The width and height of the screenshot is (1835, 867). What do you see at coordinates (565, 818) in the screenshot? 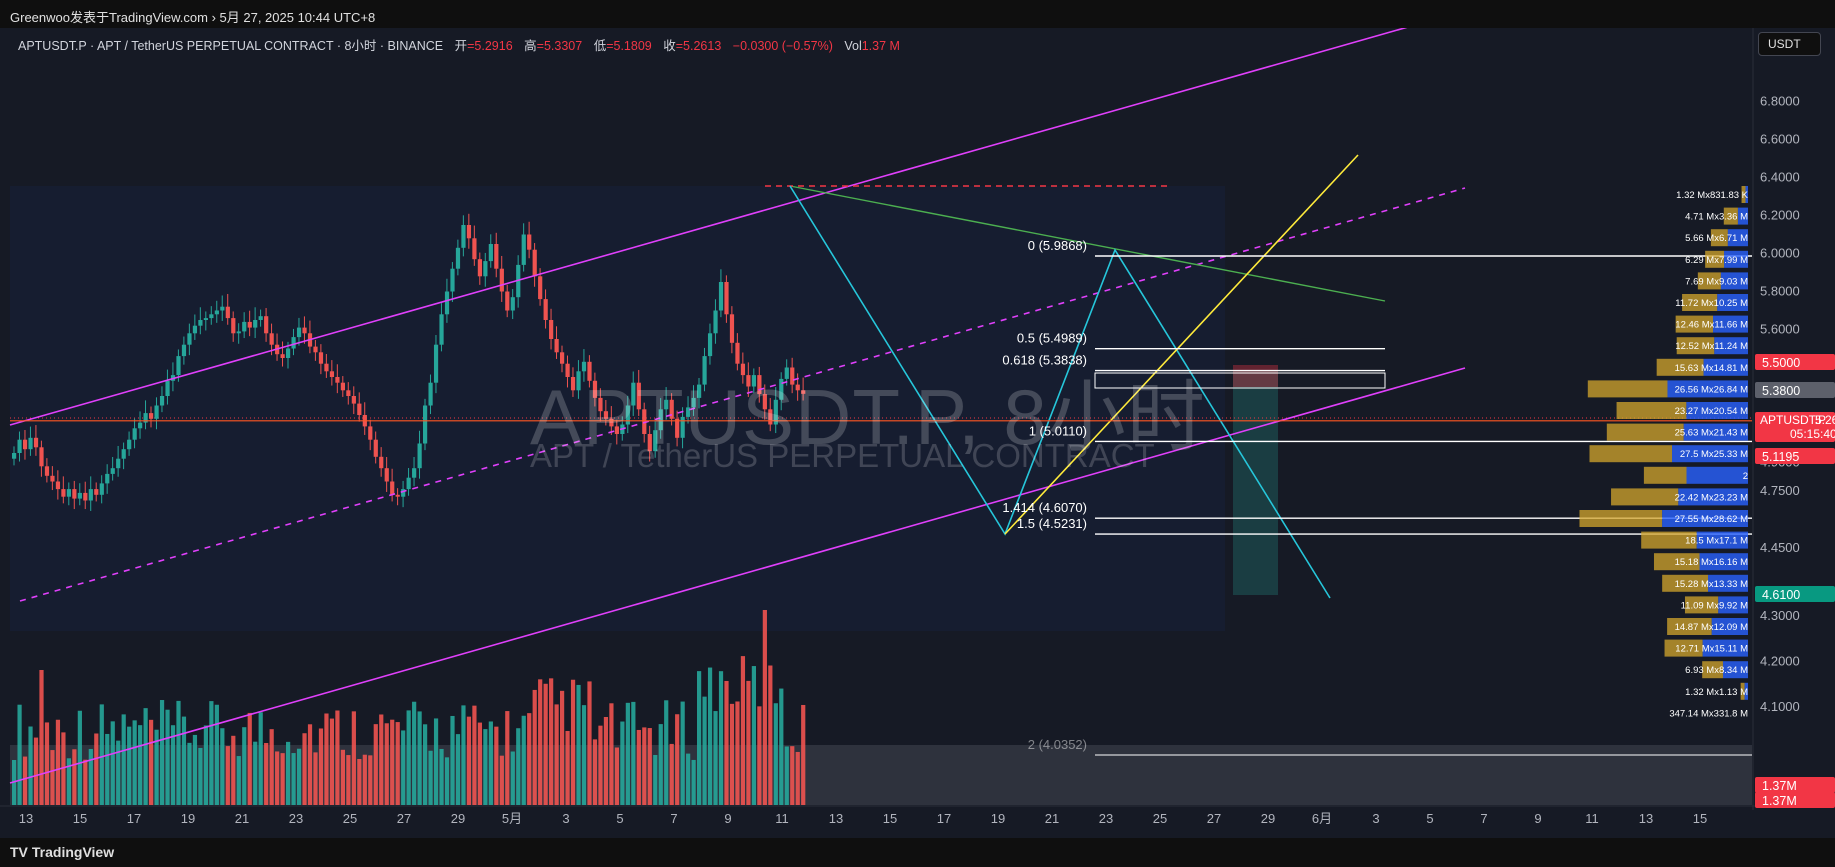
I see `time-axis-tick: 3` at bounding box center [565, 818].